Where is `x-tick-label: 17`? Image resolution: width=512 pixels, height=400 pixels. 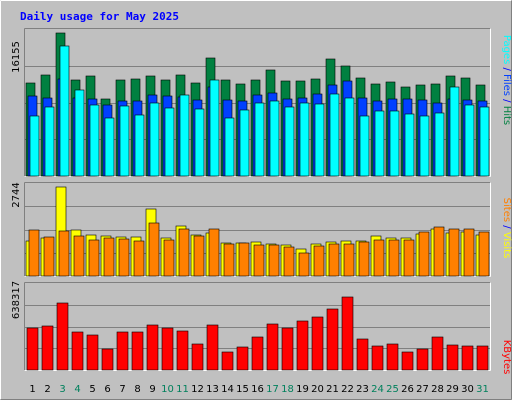
x-tick-label: 17 is located at coordinates (272, 389).